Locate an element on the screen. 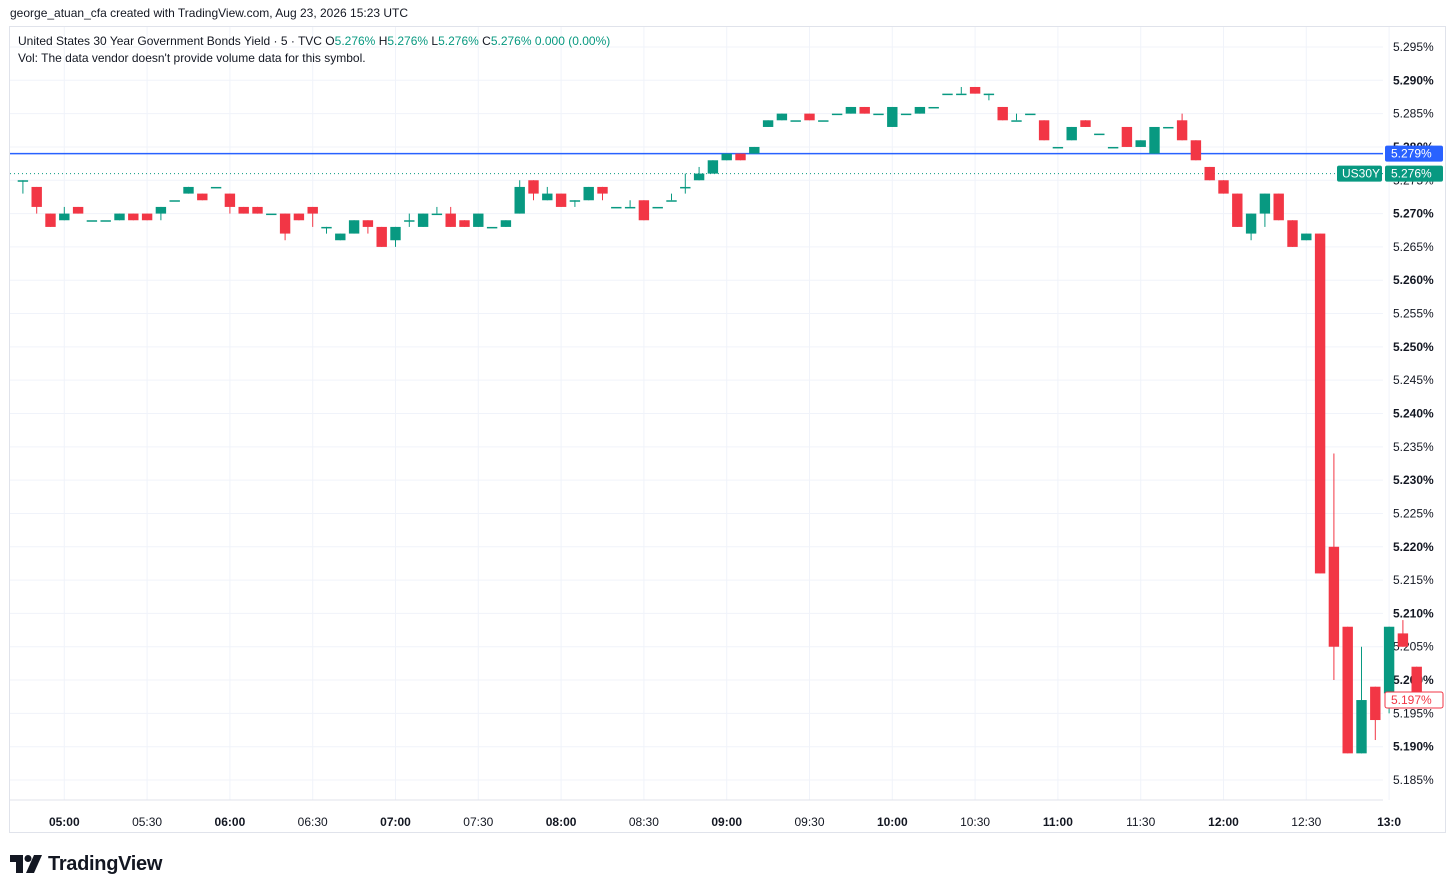  brand-name: TradingView is located at coordinates (105, 863).